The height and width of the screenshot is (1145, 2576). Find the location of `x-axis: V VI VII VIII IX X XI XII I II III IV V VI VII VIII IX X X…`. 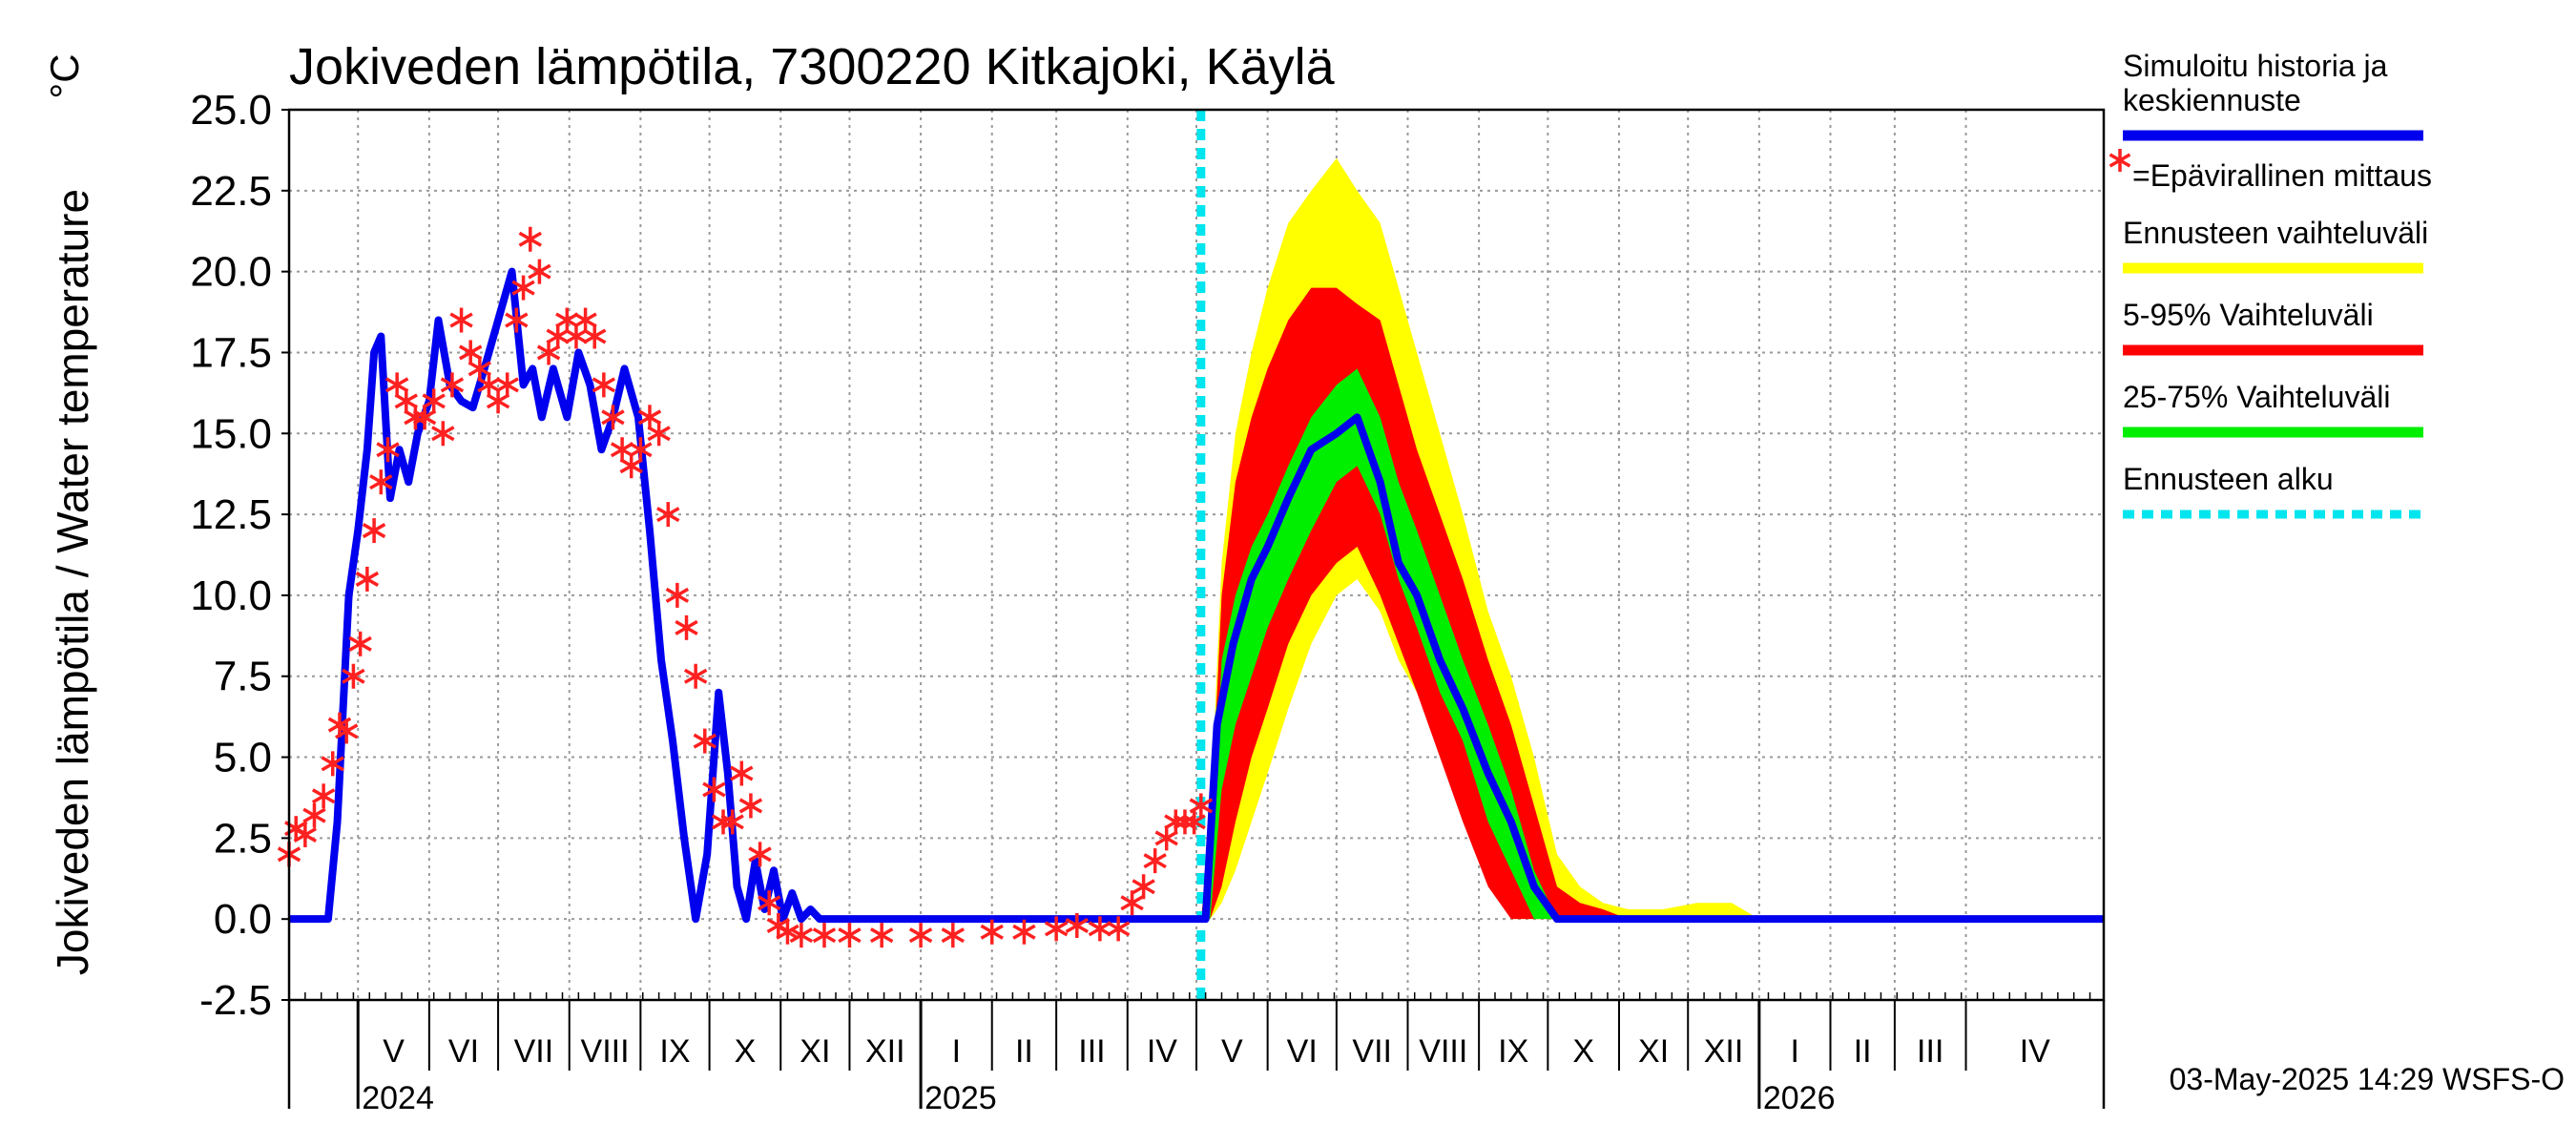

x-axis: V VI VII VIII IX X XI XII I II III IV V VI VII VIII IX X X… is located at coordinates (1189, 1054).